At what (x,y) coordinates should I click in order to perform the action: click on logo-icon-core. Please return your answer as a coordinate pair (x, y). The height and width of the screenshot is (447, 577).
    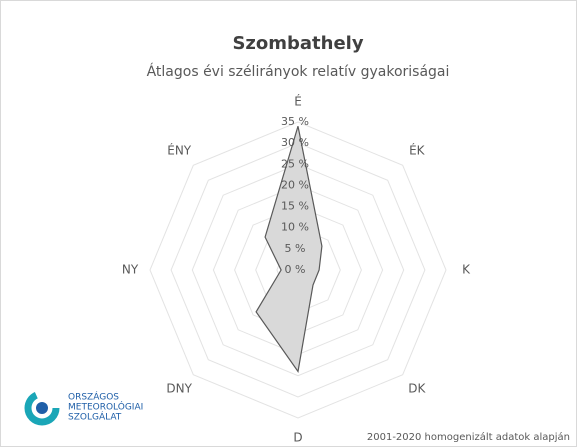
    Looking at the image, I should click on (42, 408).